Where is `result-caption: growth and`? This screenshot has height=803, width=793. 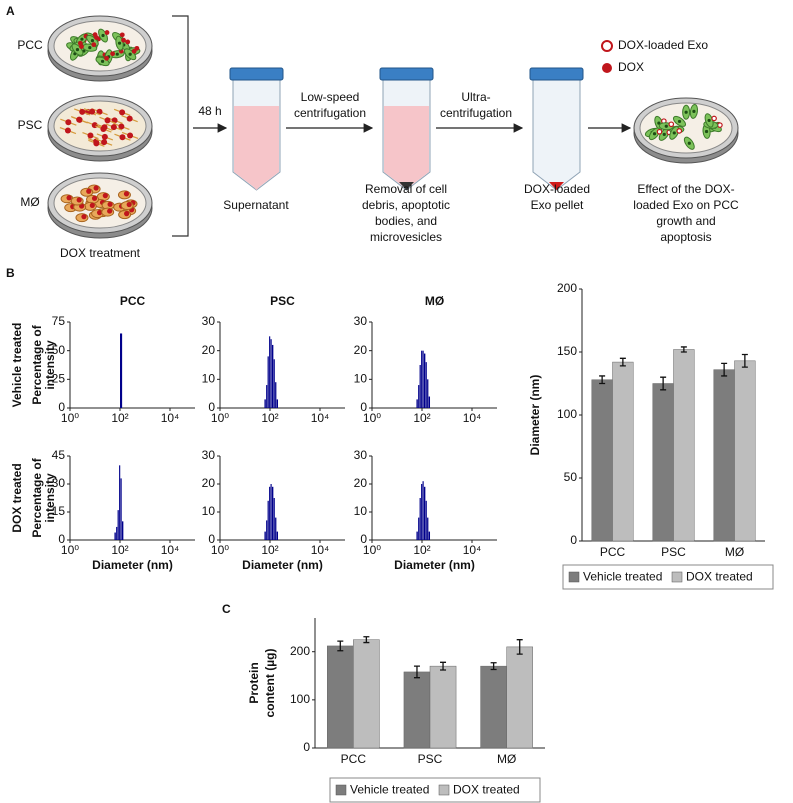 result-caption: growth and is located at coordinates (685, 221).